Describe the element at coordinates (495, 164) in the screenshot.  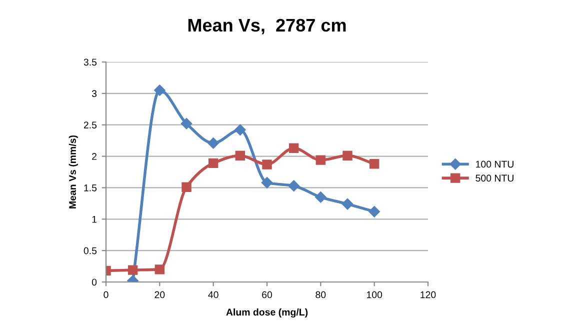
I see `legend-label: 100 NTU` at that location.